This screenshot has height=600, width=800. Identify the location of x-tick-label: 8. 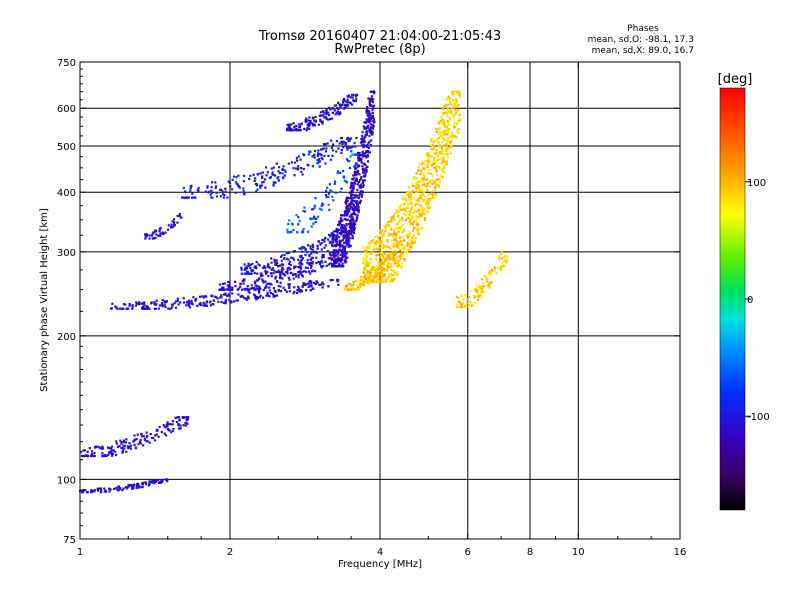
(530, 552).